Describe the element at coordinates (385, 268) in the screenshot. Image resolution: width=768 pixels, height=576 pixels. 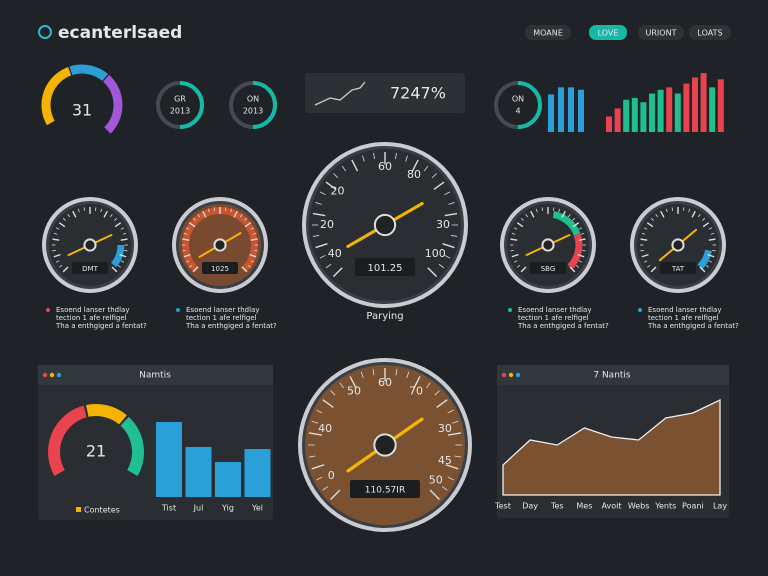
I see `gauge-readout-text: 101.25` at that location.